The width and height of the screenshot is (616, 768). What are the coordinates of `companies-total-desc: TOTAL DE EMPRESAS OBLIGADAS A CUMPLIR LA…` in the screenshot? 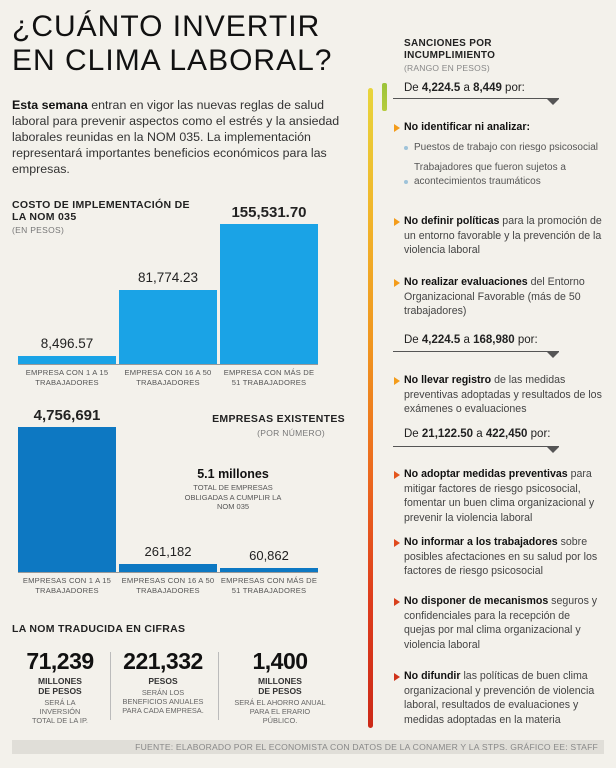 It's located at (233, 497).